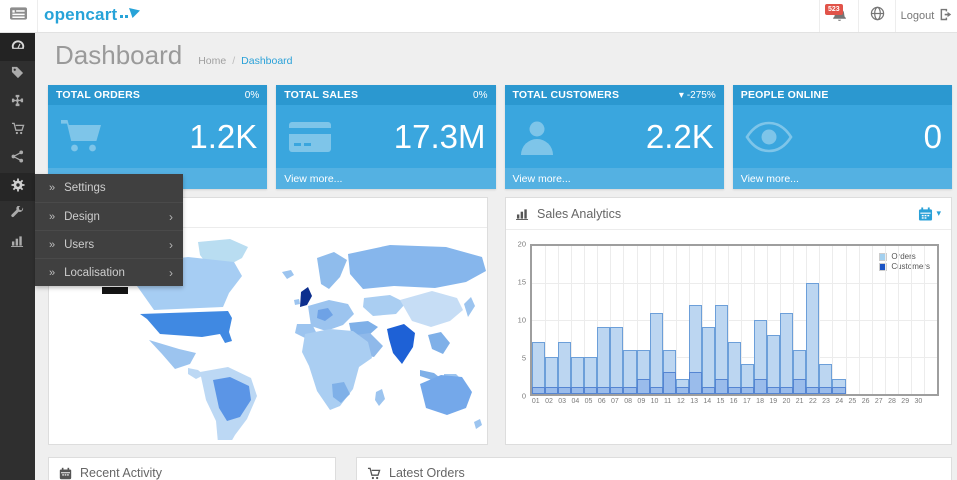 This screenshot has height=480, width=957. Describe the element at coordinates (579, 213) in the screenshot. I see `sales-analytics-title: Sales Analytics` at that location.